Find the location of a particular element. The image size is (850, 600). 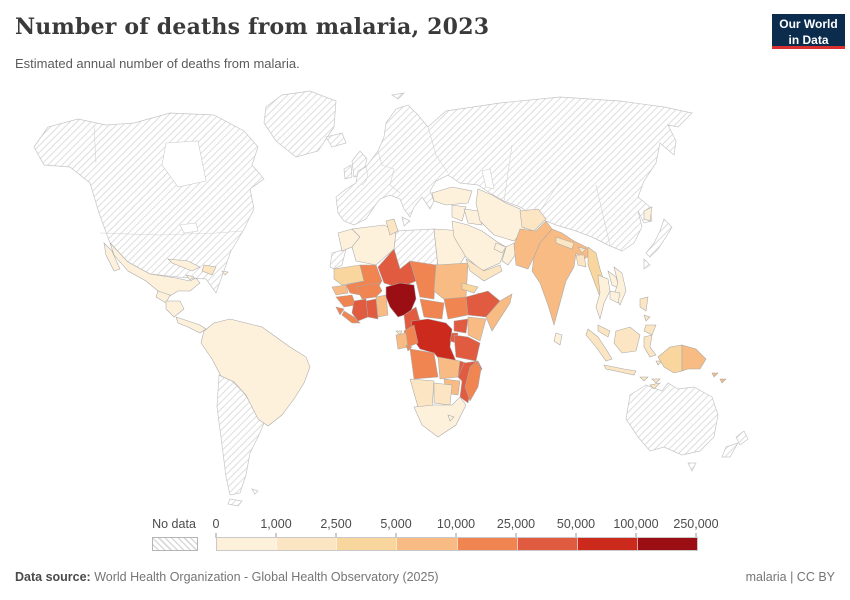

country-south-africa is located at coordinates (440, 417).